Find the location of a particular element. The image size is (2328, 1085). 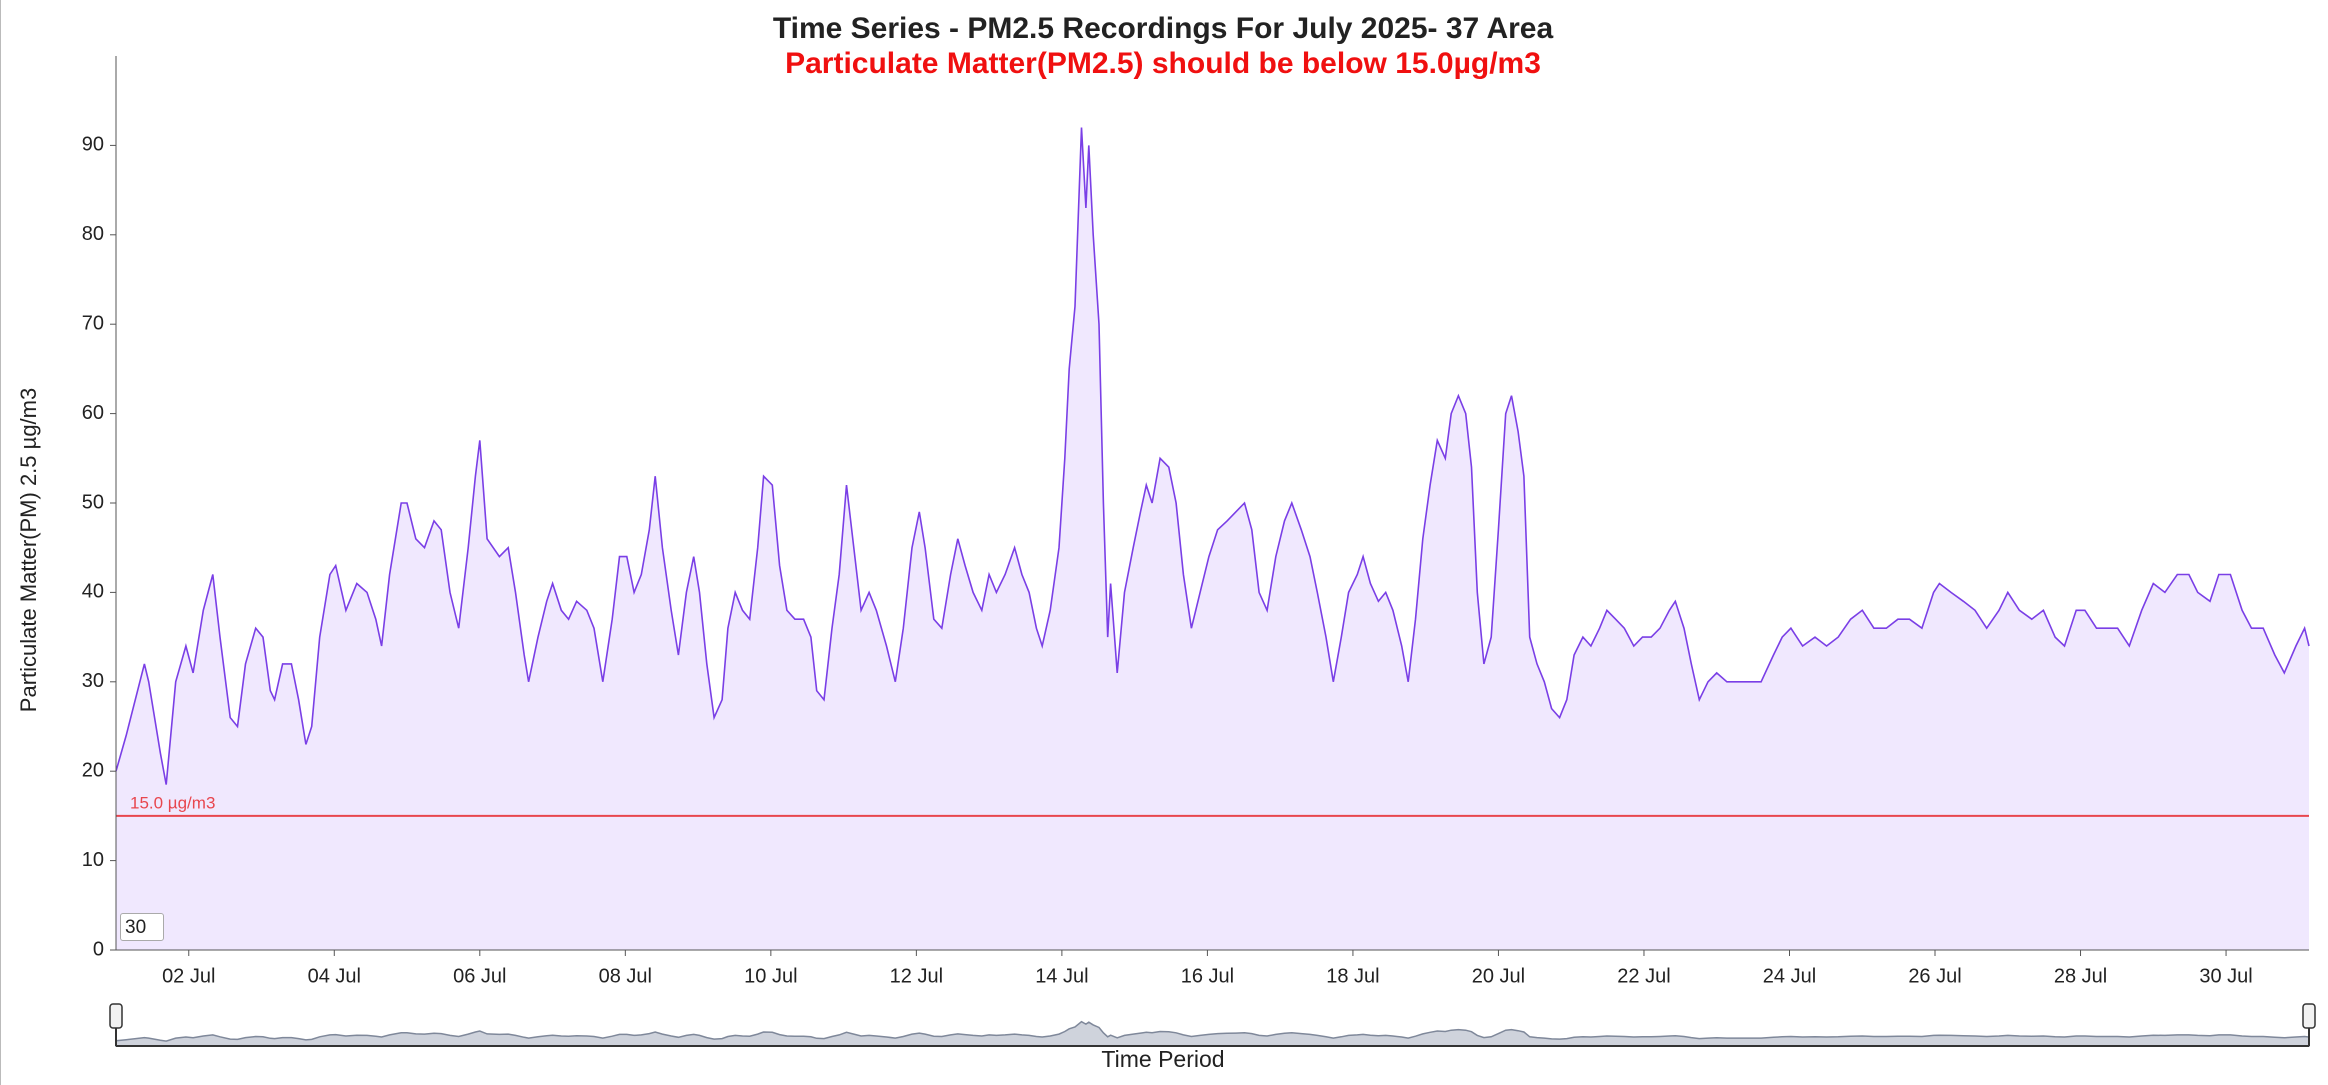

y-tick-label: 30 is located at coordinates (93, 681).